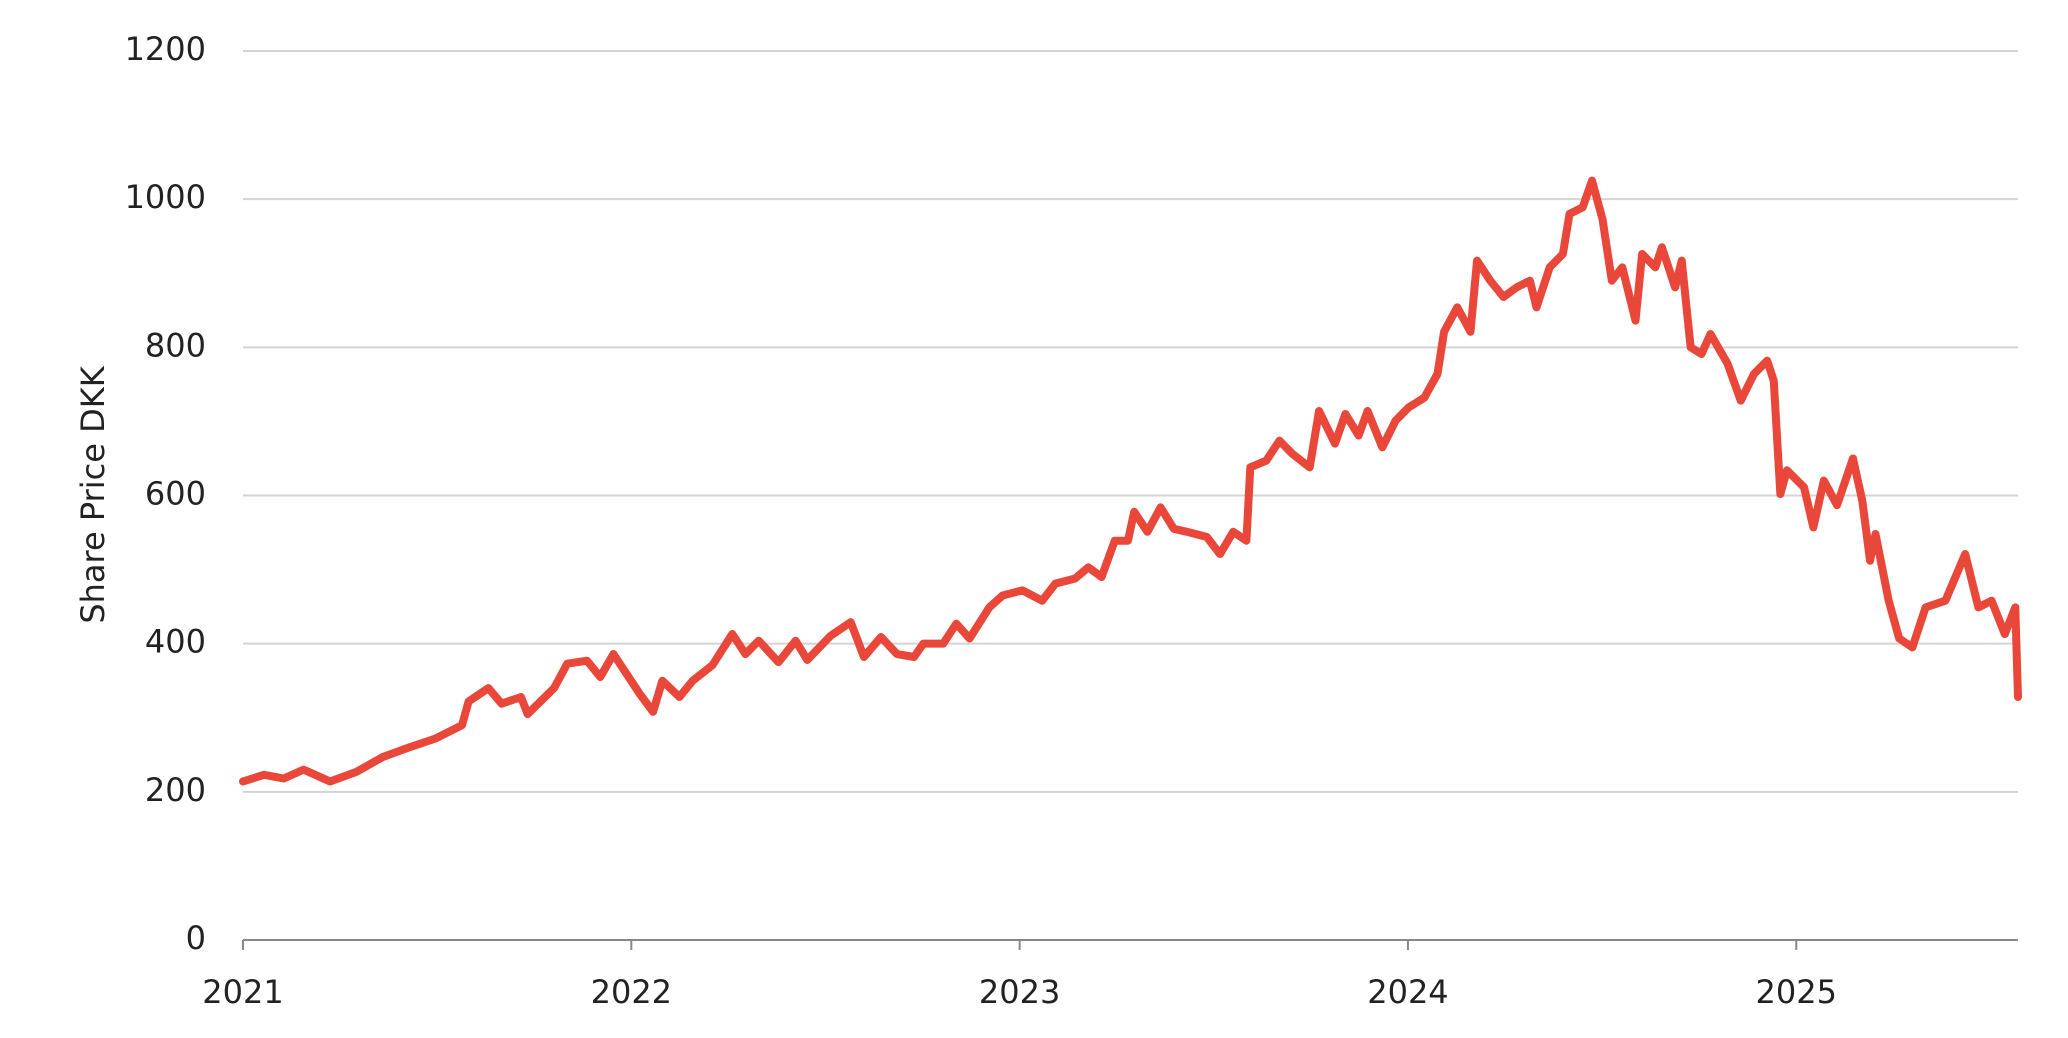  Describe the element at coordinates (631, 992) in the screenshot. I see `x-tick-label: 2022` at that location.